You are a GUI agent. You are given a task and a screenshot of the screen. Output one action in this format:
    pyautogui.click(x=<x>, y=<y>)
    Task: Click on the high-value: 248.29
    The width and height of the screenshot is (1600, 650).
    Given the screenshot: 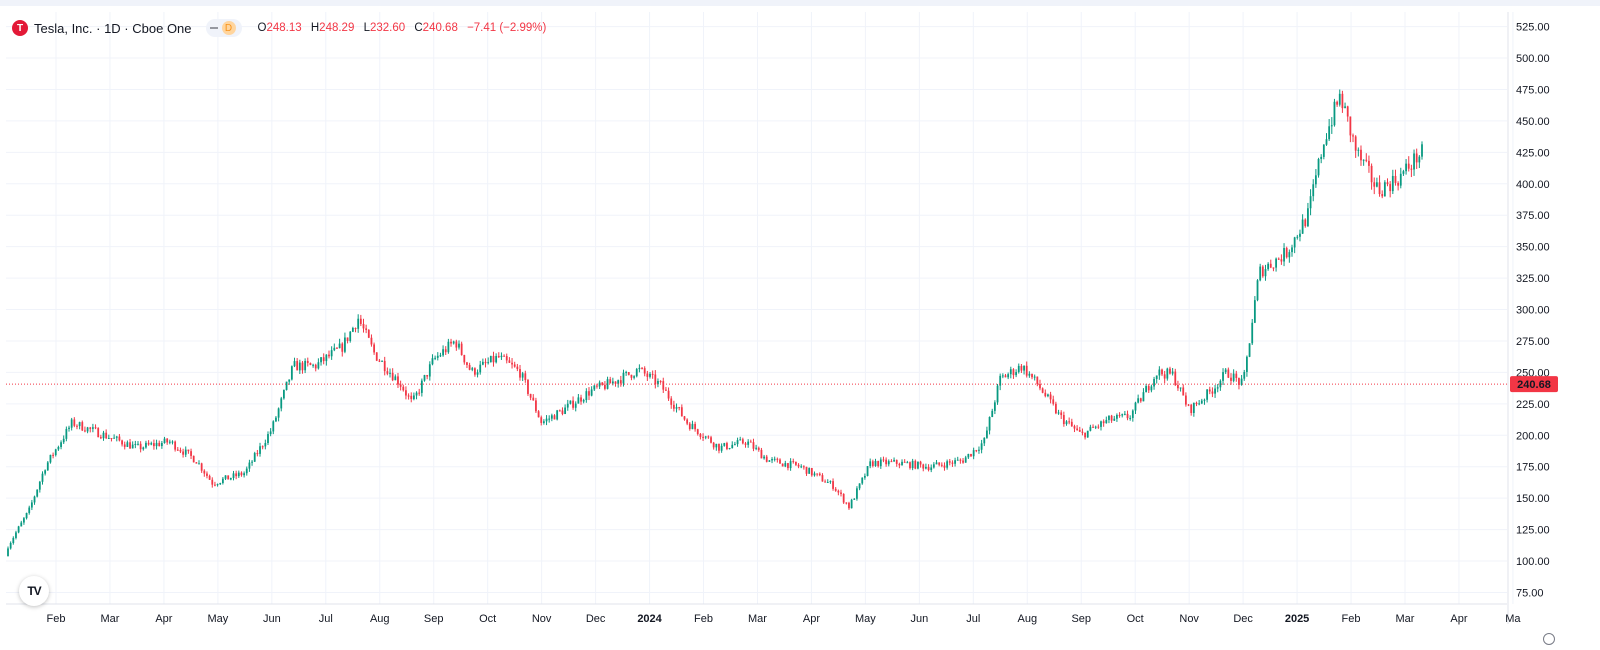 What is the action you would take?
    pyautogui.click(x=337, y=28)
    